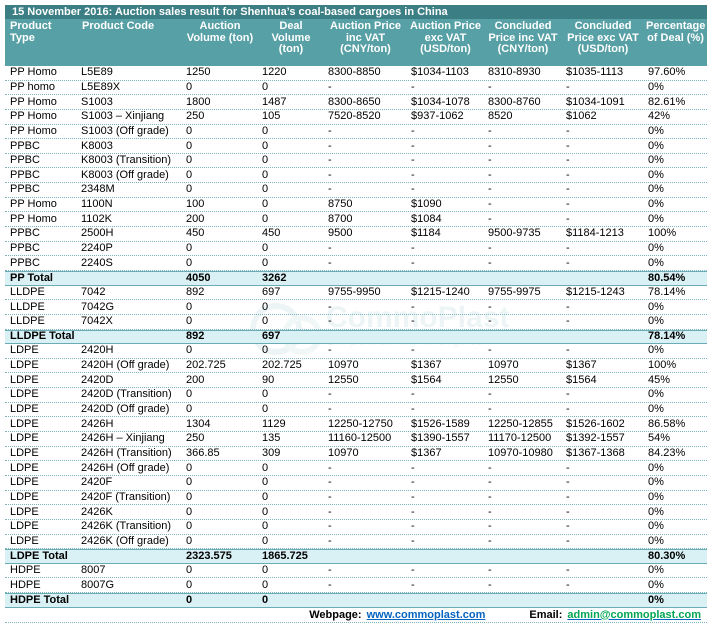 The width and height of the screenshot is (712, 624). I want to click on cell-concluded-price-exc-vat: $1034-1091, so click(595, 101).